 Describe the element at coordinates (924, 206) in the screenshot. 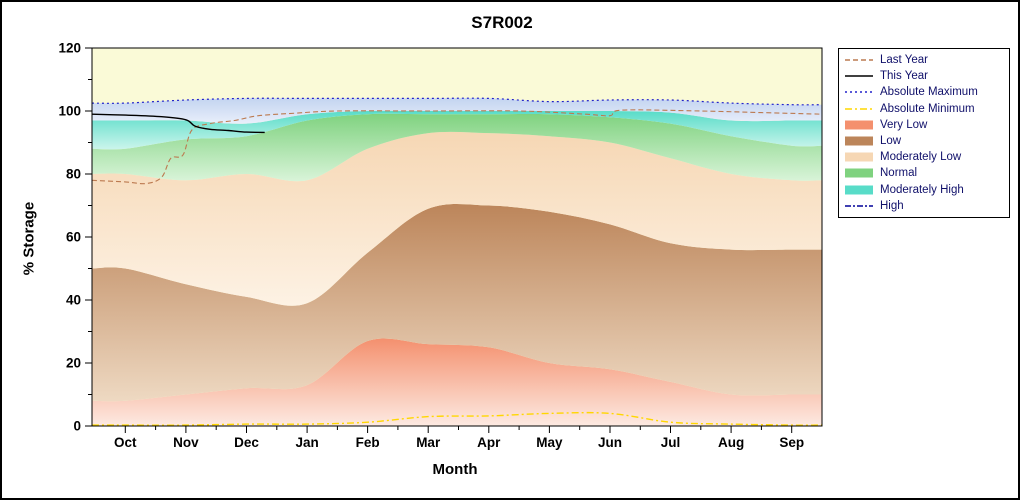

I see `legend-item: High` at that location.